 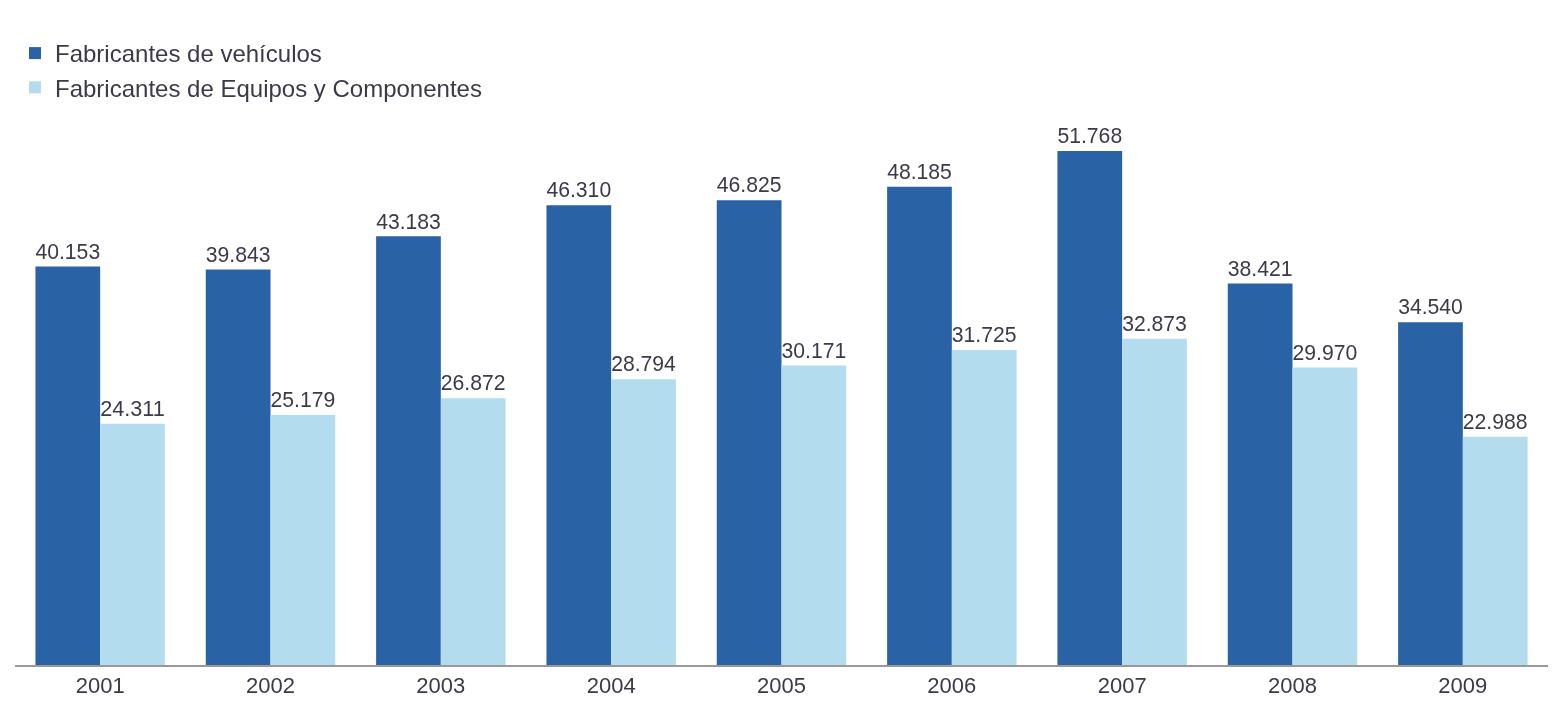 I want to click on data-label: 26.872, so click(x=473, y=383).